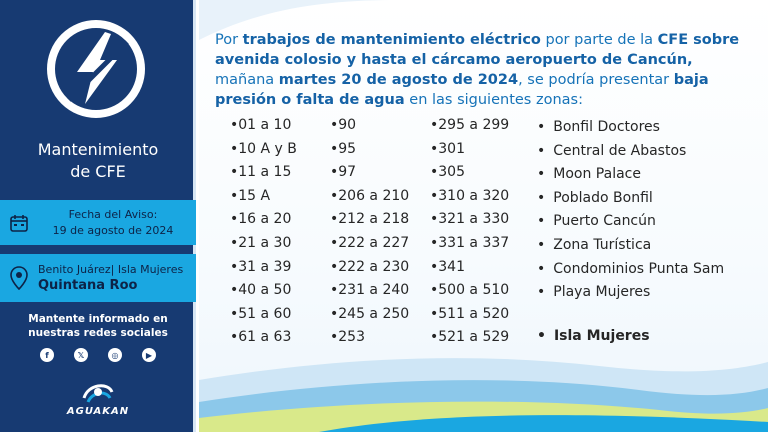 This screenshot has height=432, width=768. Describe the element at coordinates (370, 266) in the screenshot. I see `list-item: •222 a 230` at that location.